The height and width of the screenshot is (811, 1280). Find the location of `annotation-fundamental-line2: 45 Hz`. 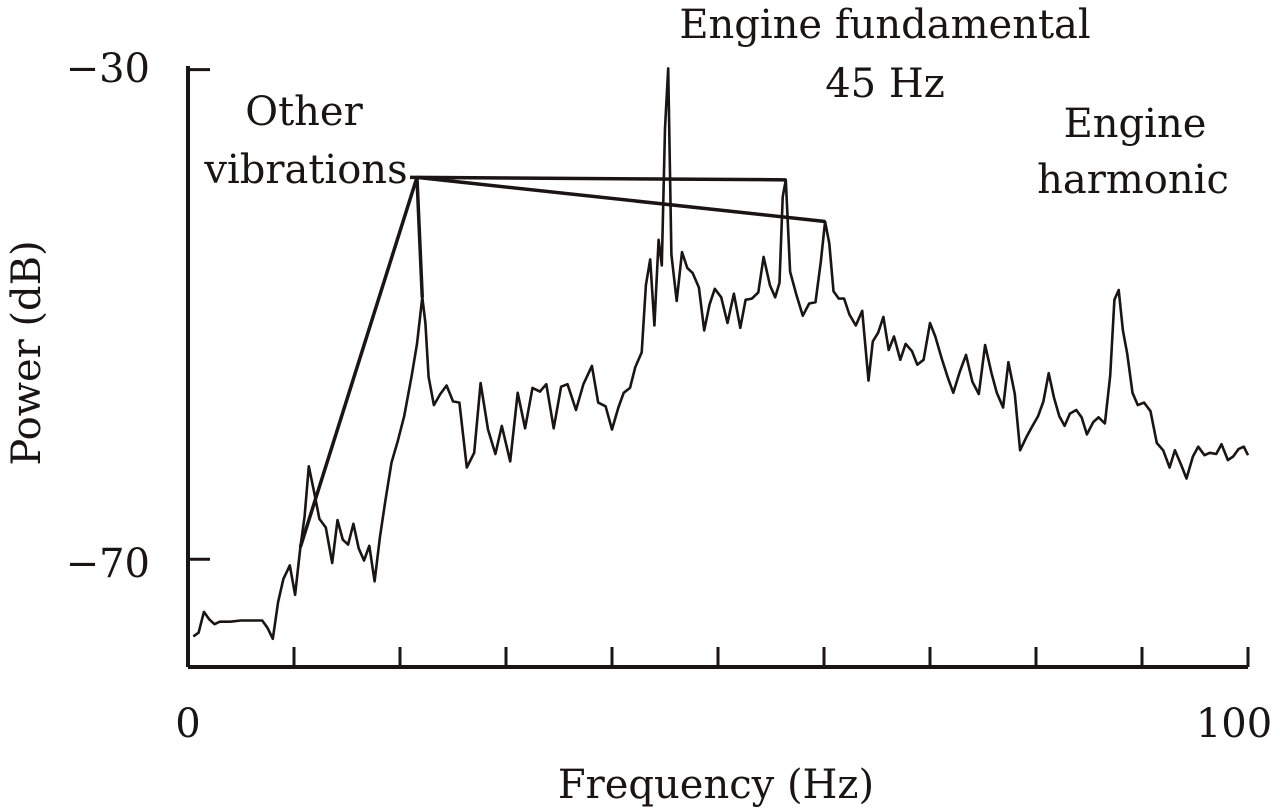

annotation-fundamental-line2: 45 Hz is located at coordinates (885, 84).